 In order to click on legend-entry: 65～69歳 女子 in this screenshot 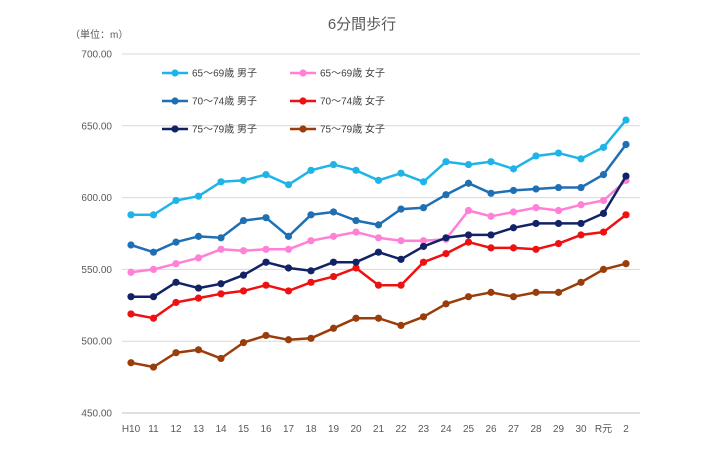, I will do `click(337, 73)`.